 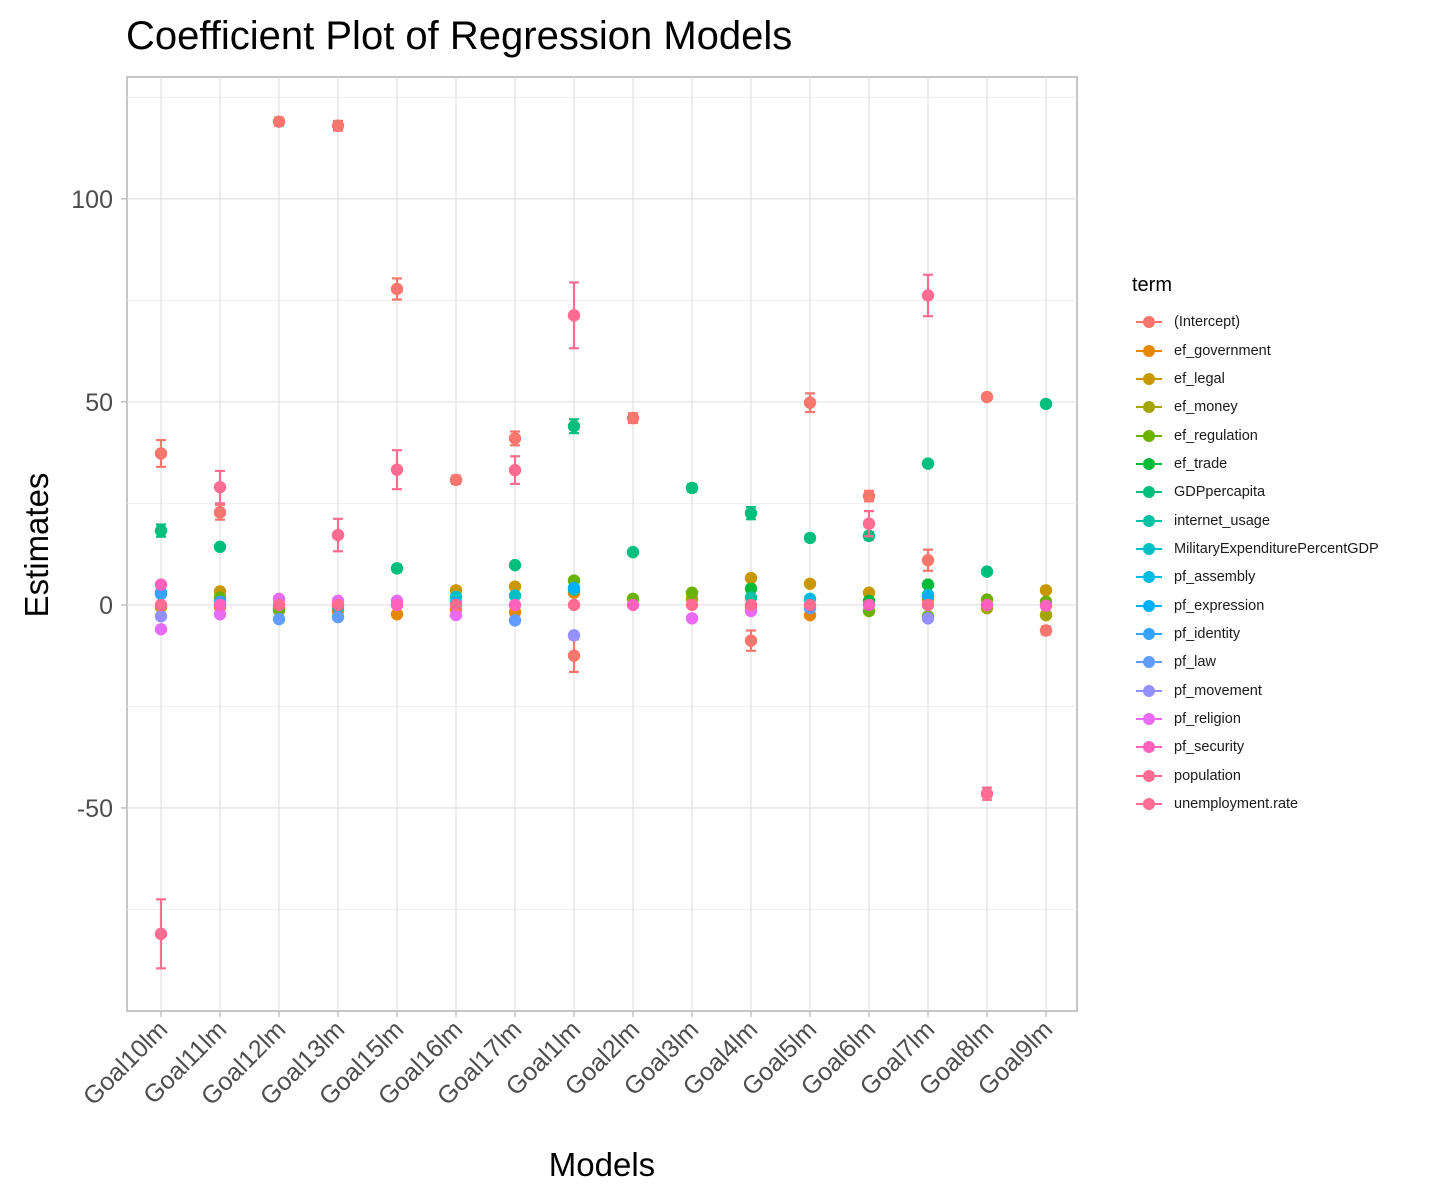 I want to click on legend-item: MilitaryExpenditurePercentGDP, so click(x=1255, y=549).